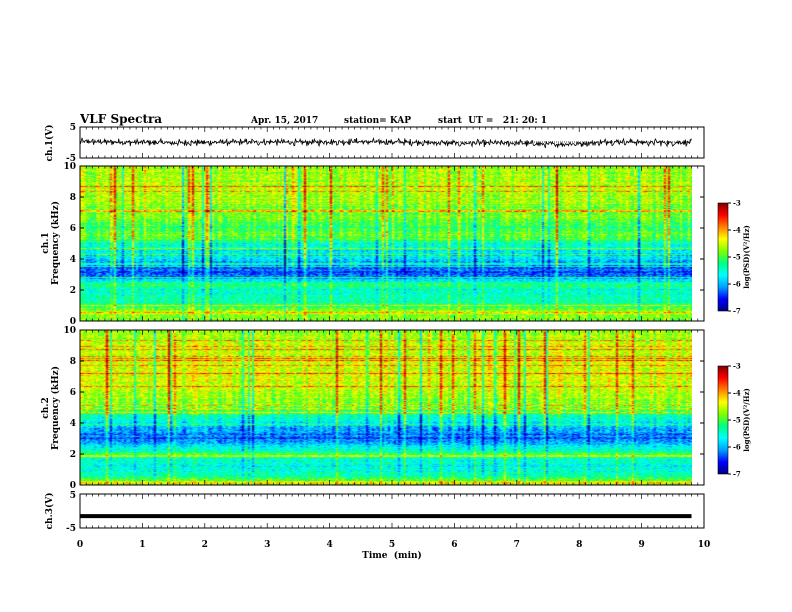 The image size is (792, 612). I want to click on ch1-waveform-line, so click(385, 142).